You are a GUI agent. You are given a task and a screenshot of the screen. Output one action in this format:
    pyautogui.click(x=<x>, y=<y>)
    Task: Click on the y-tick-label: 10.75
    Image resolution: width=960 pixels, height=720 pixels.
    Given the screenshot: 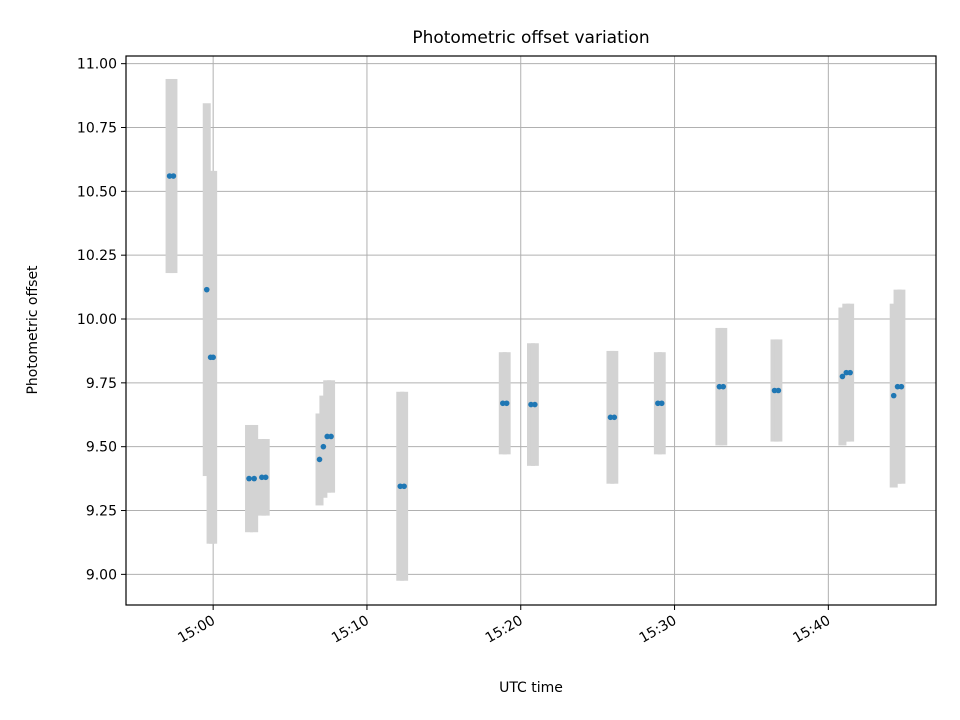 What is the action you would take?
    pyautogui.click(x=97, y=128)
    